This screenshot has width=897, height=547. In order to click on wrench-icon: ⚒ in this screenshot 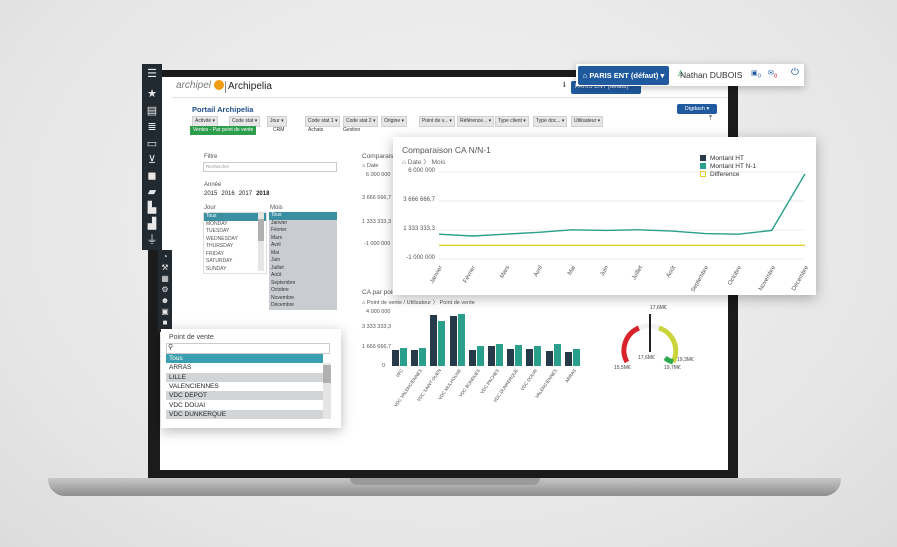, I will do `click(165, 267)`.